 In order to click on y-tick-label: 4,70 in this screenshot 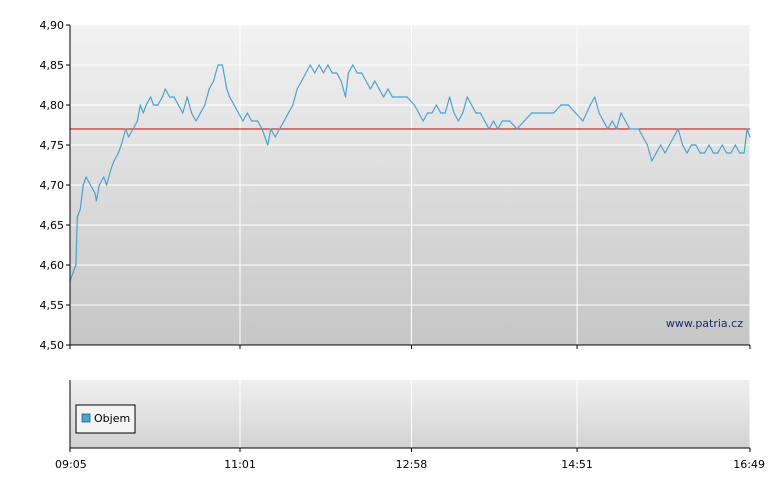, I will do `click(52, 185)`.